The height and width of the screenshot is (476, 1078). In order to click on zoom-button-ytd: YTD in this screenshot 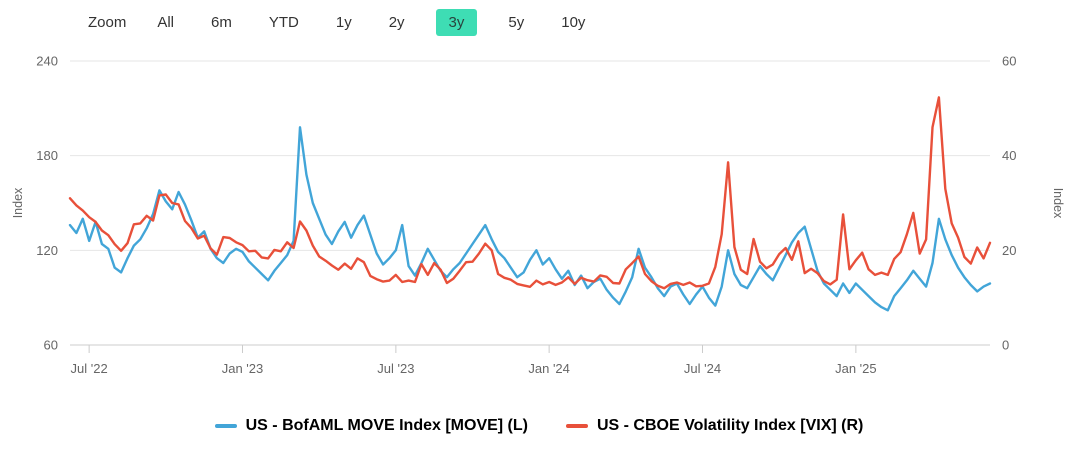, I will do `click(283, 22)`.